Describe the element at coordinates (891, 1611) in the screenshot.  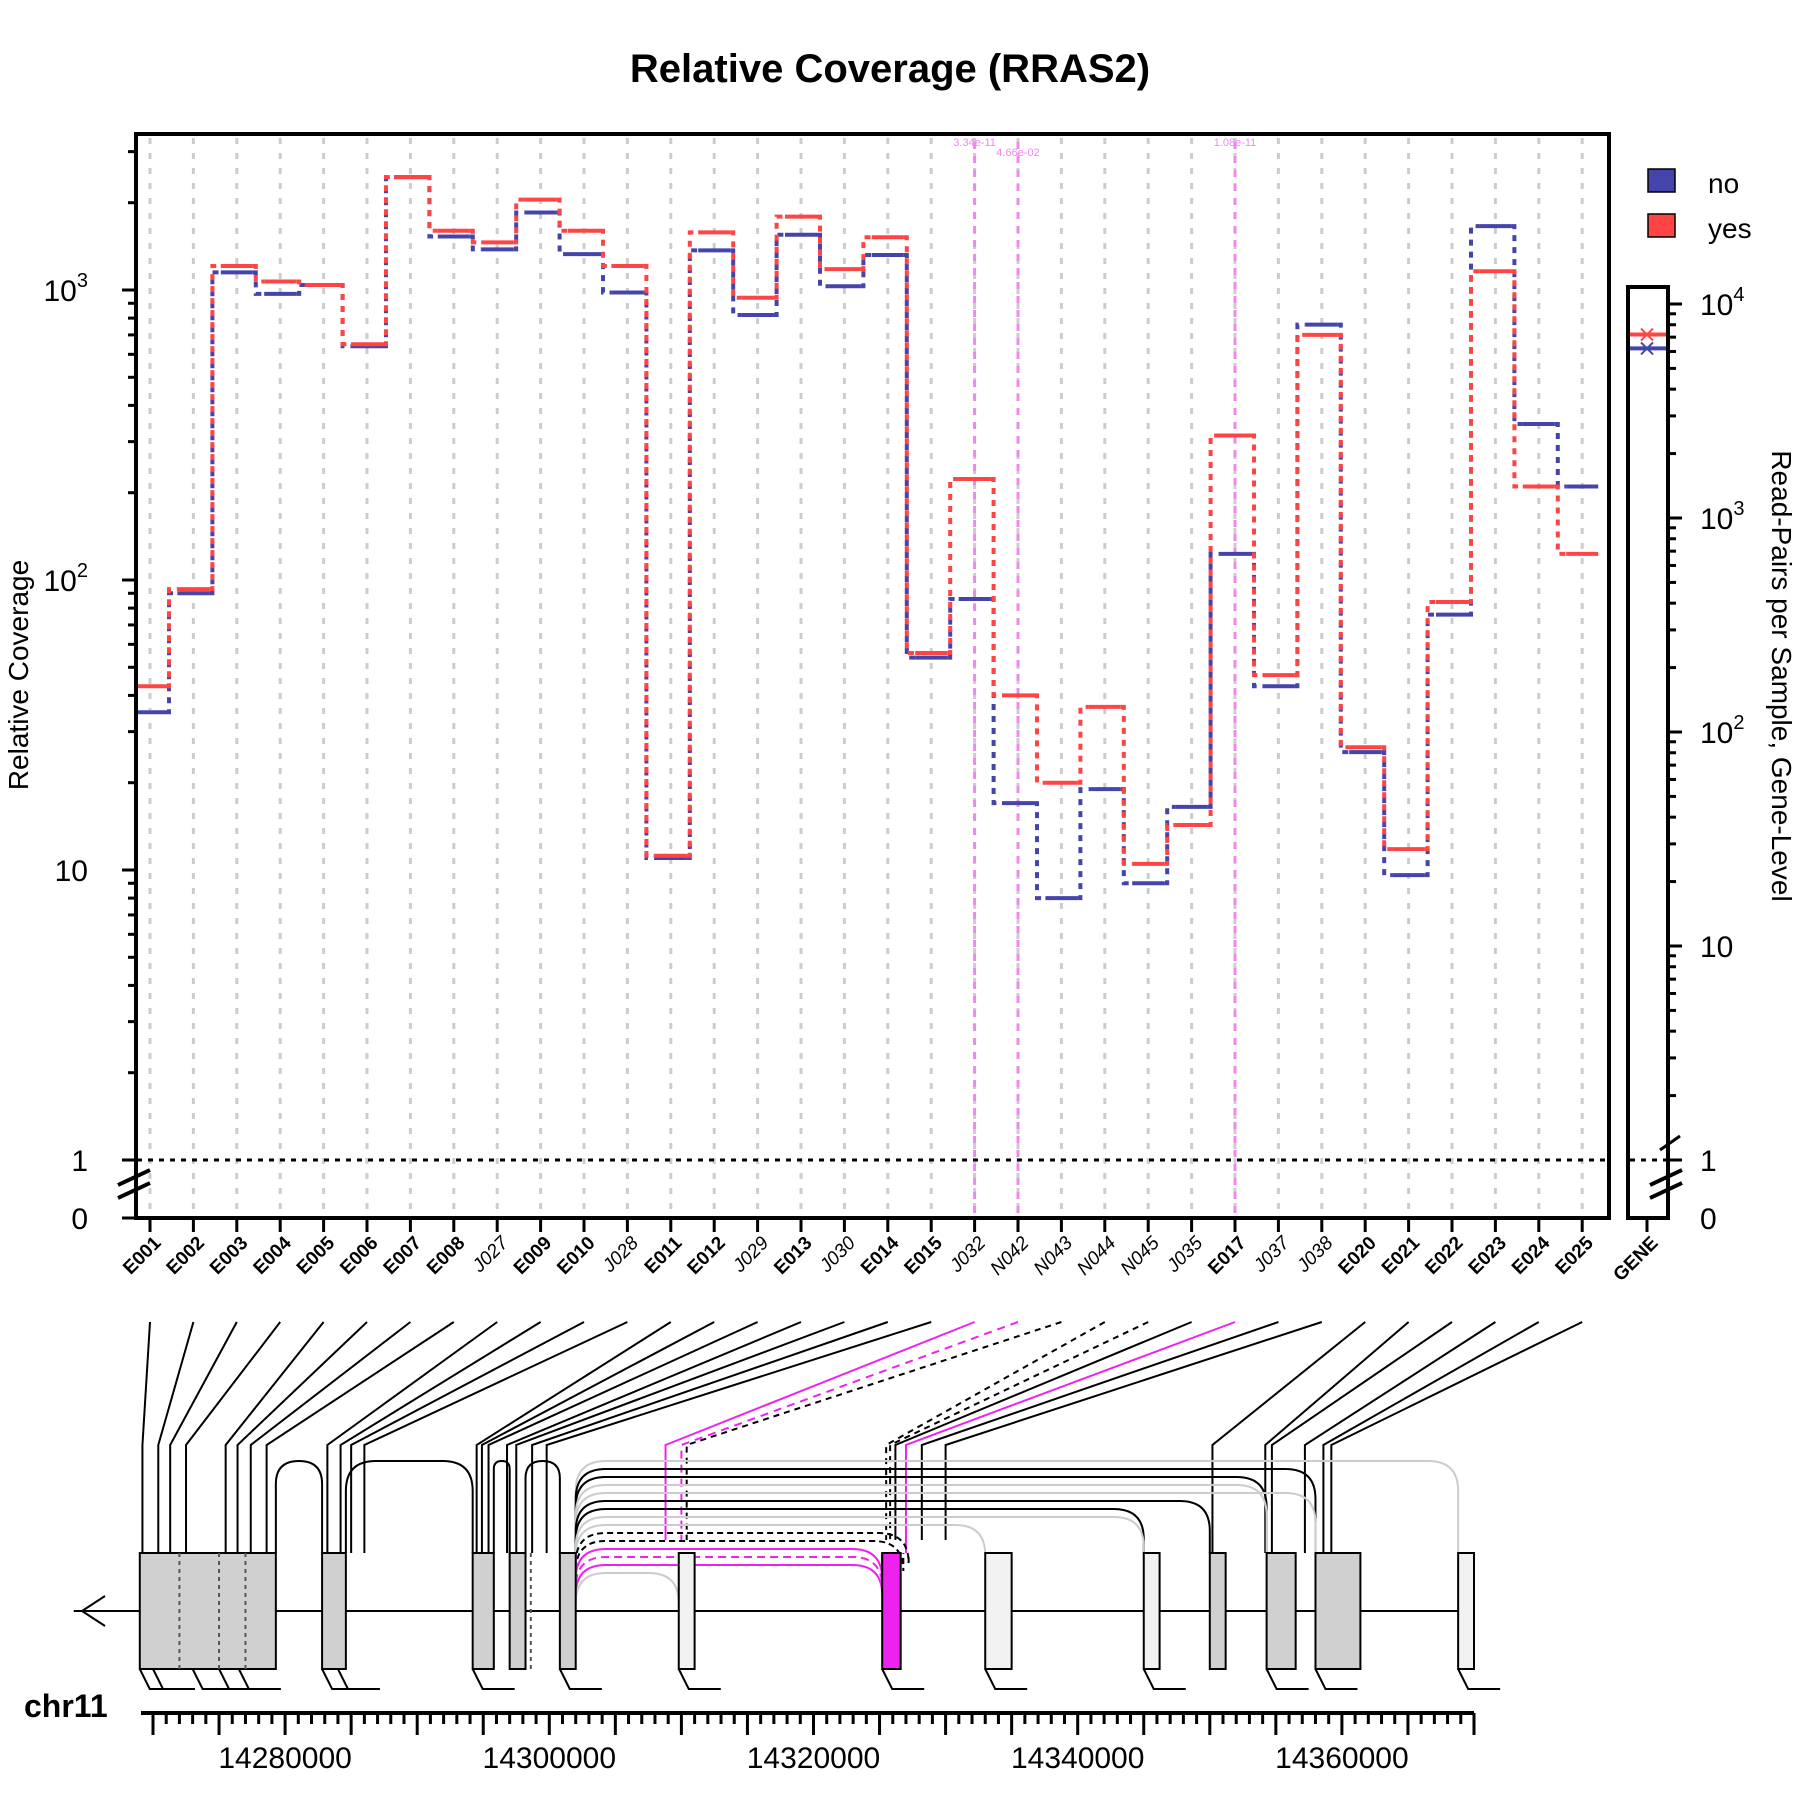
I see `exon-block-e013-highlight` at that location.